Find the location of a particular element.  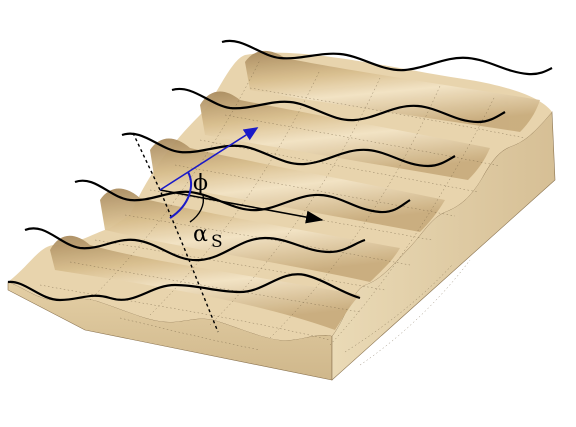

alpha-label: α is located at coordinates (200, 234).